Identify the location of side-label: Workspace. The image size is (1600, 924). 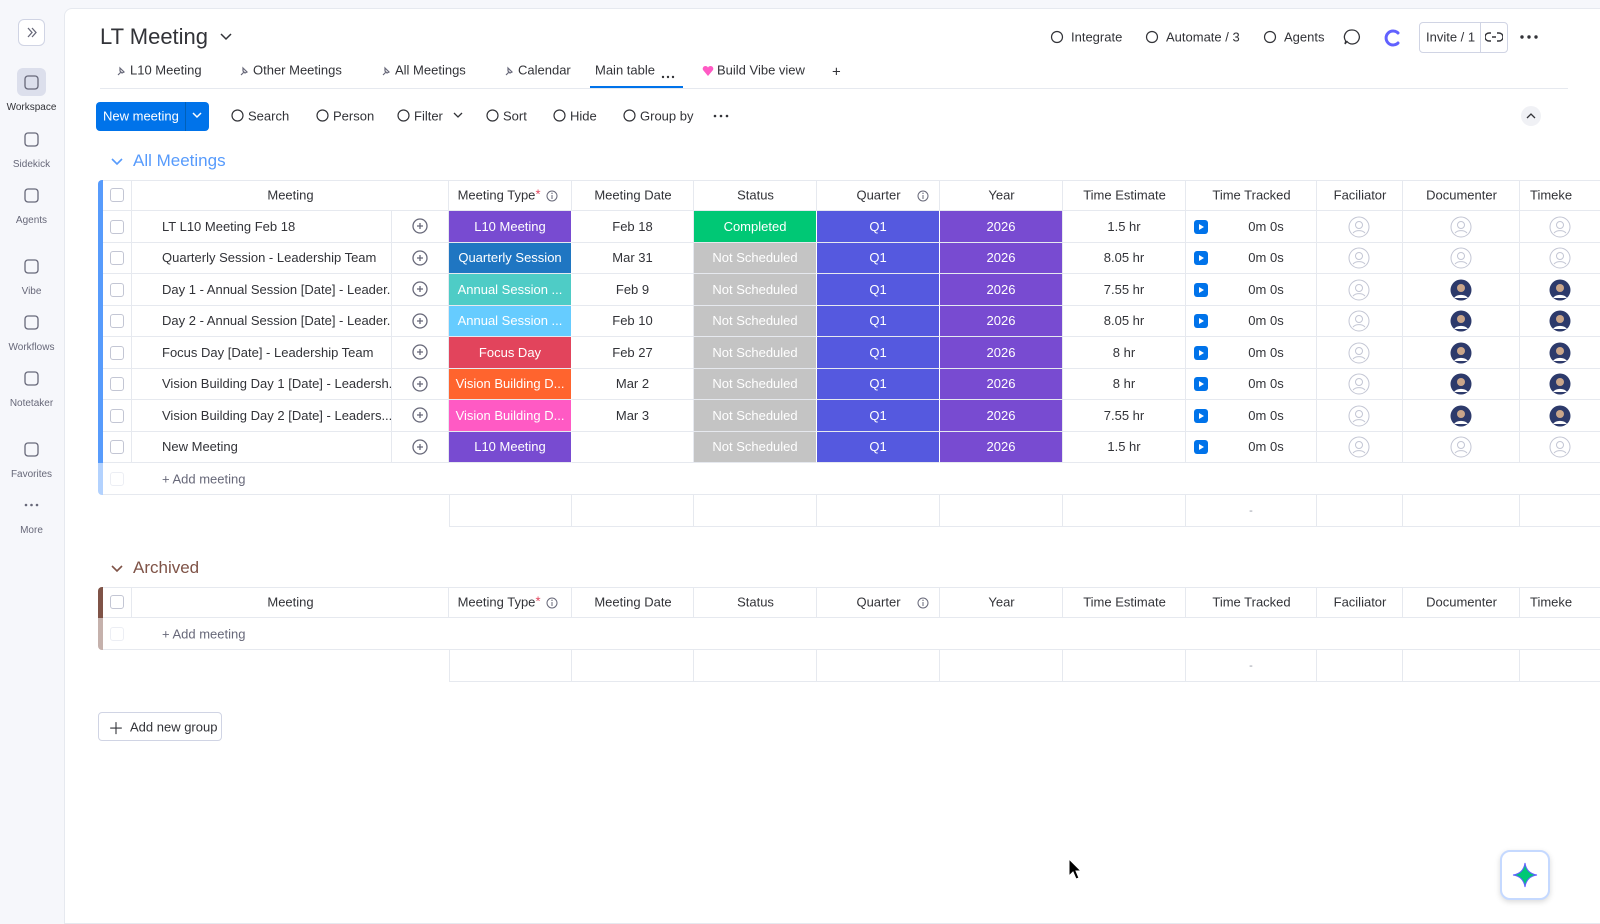
(31, 107).